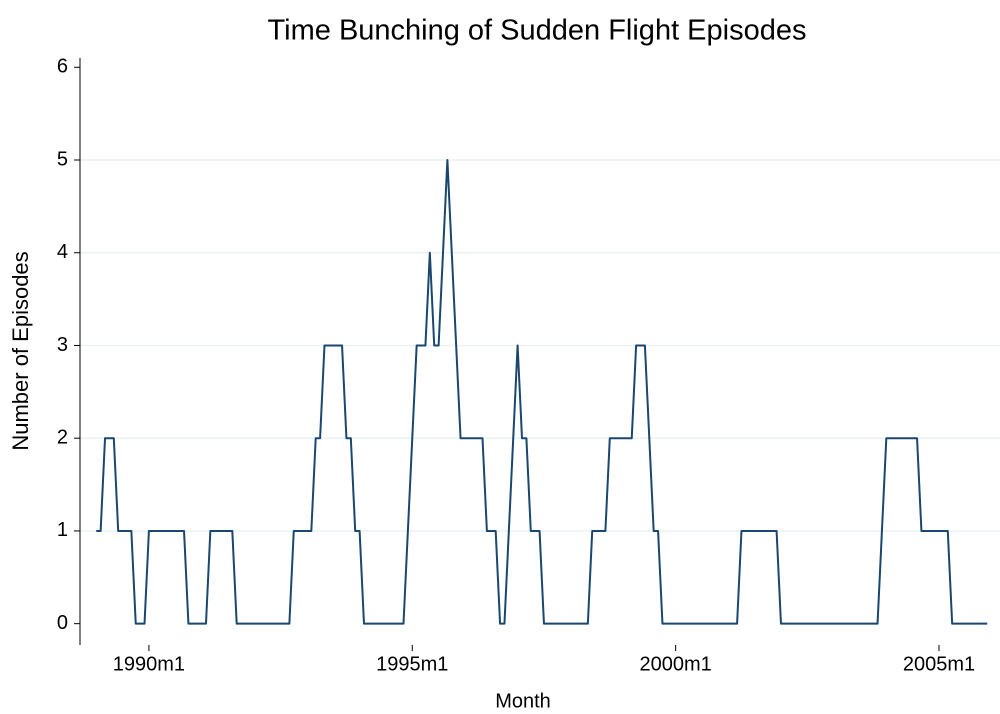 Image resolution: width=1000 pixels, height=714 pixels. Describe the element at coordinates (62, 530) in the screenshot. I see `y-tick-label: 1` at that location.